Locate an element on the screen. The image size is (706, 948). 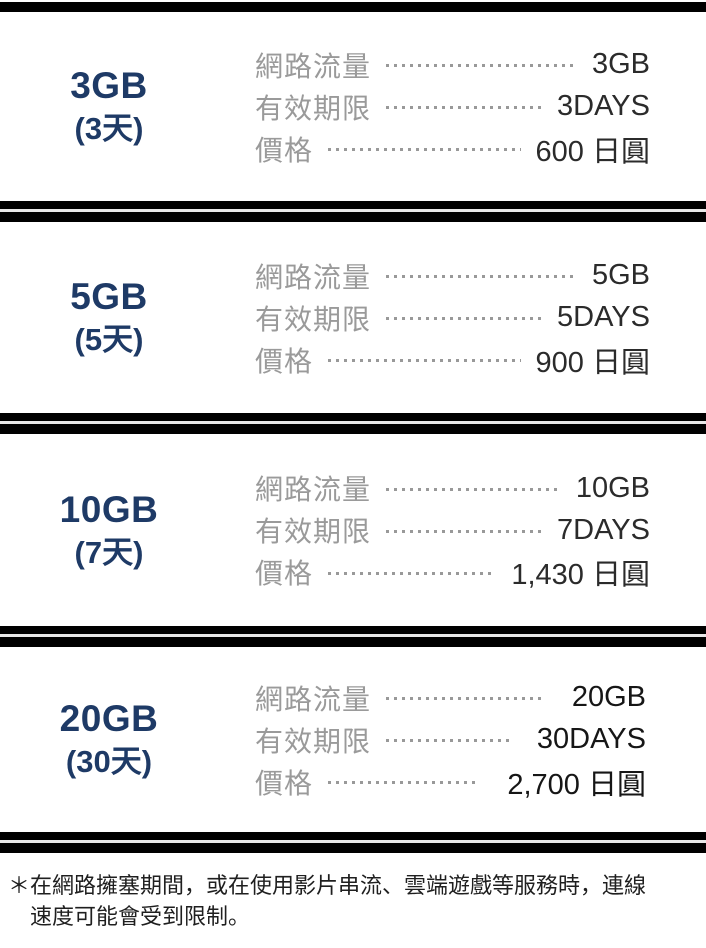
footnote: ＊在網路擁塞期間，或在使用影片串流、雲端遊戲等服務時，連線 速度可能會受到限制。 is located at coordinates (353, 899).